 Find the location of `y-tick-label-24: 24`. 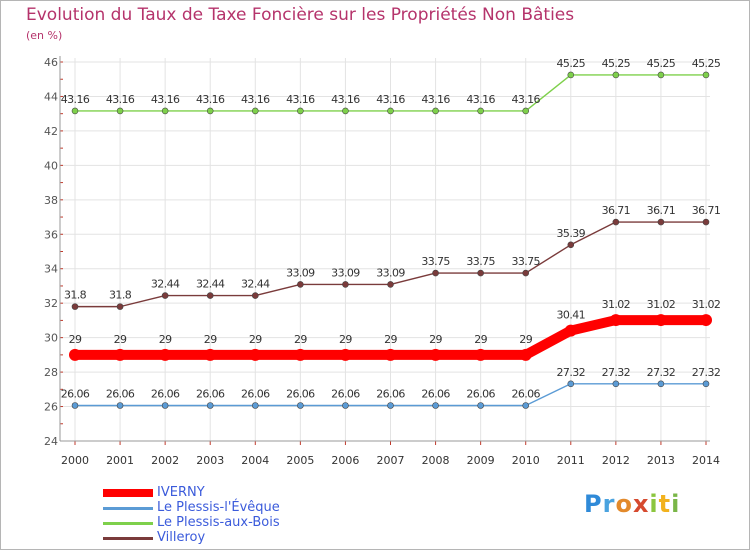

y-tick-label-24: 24 is located at coordinates (51, 441).